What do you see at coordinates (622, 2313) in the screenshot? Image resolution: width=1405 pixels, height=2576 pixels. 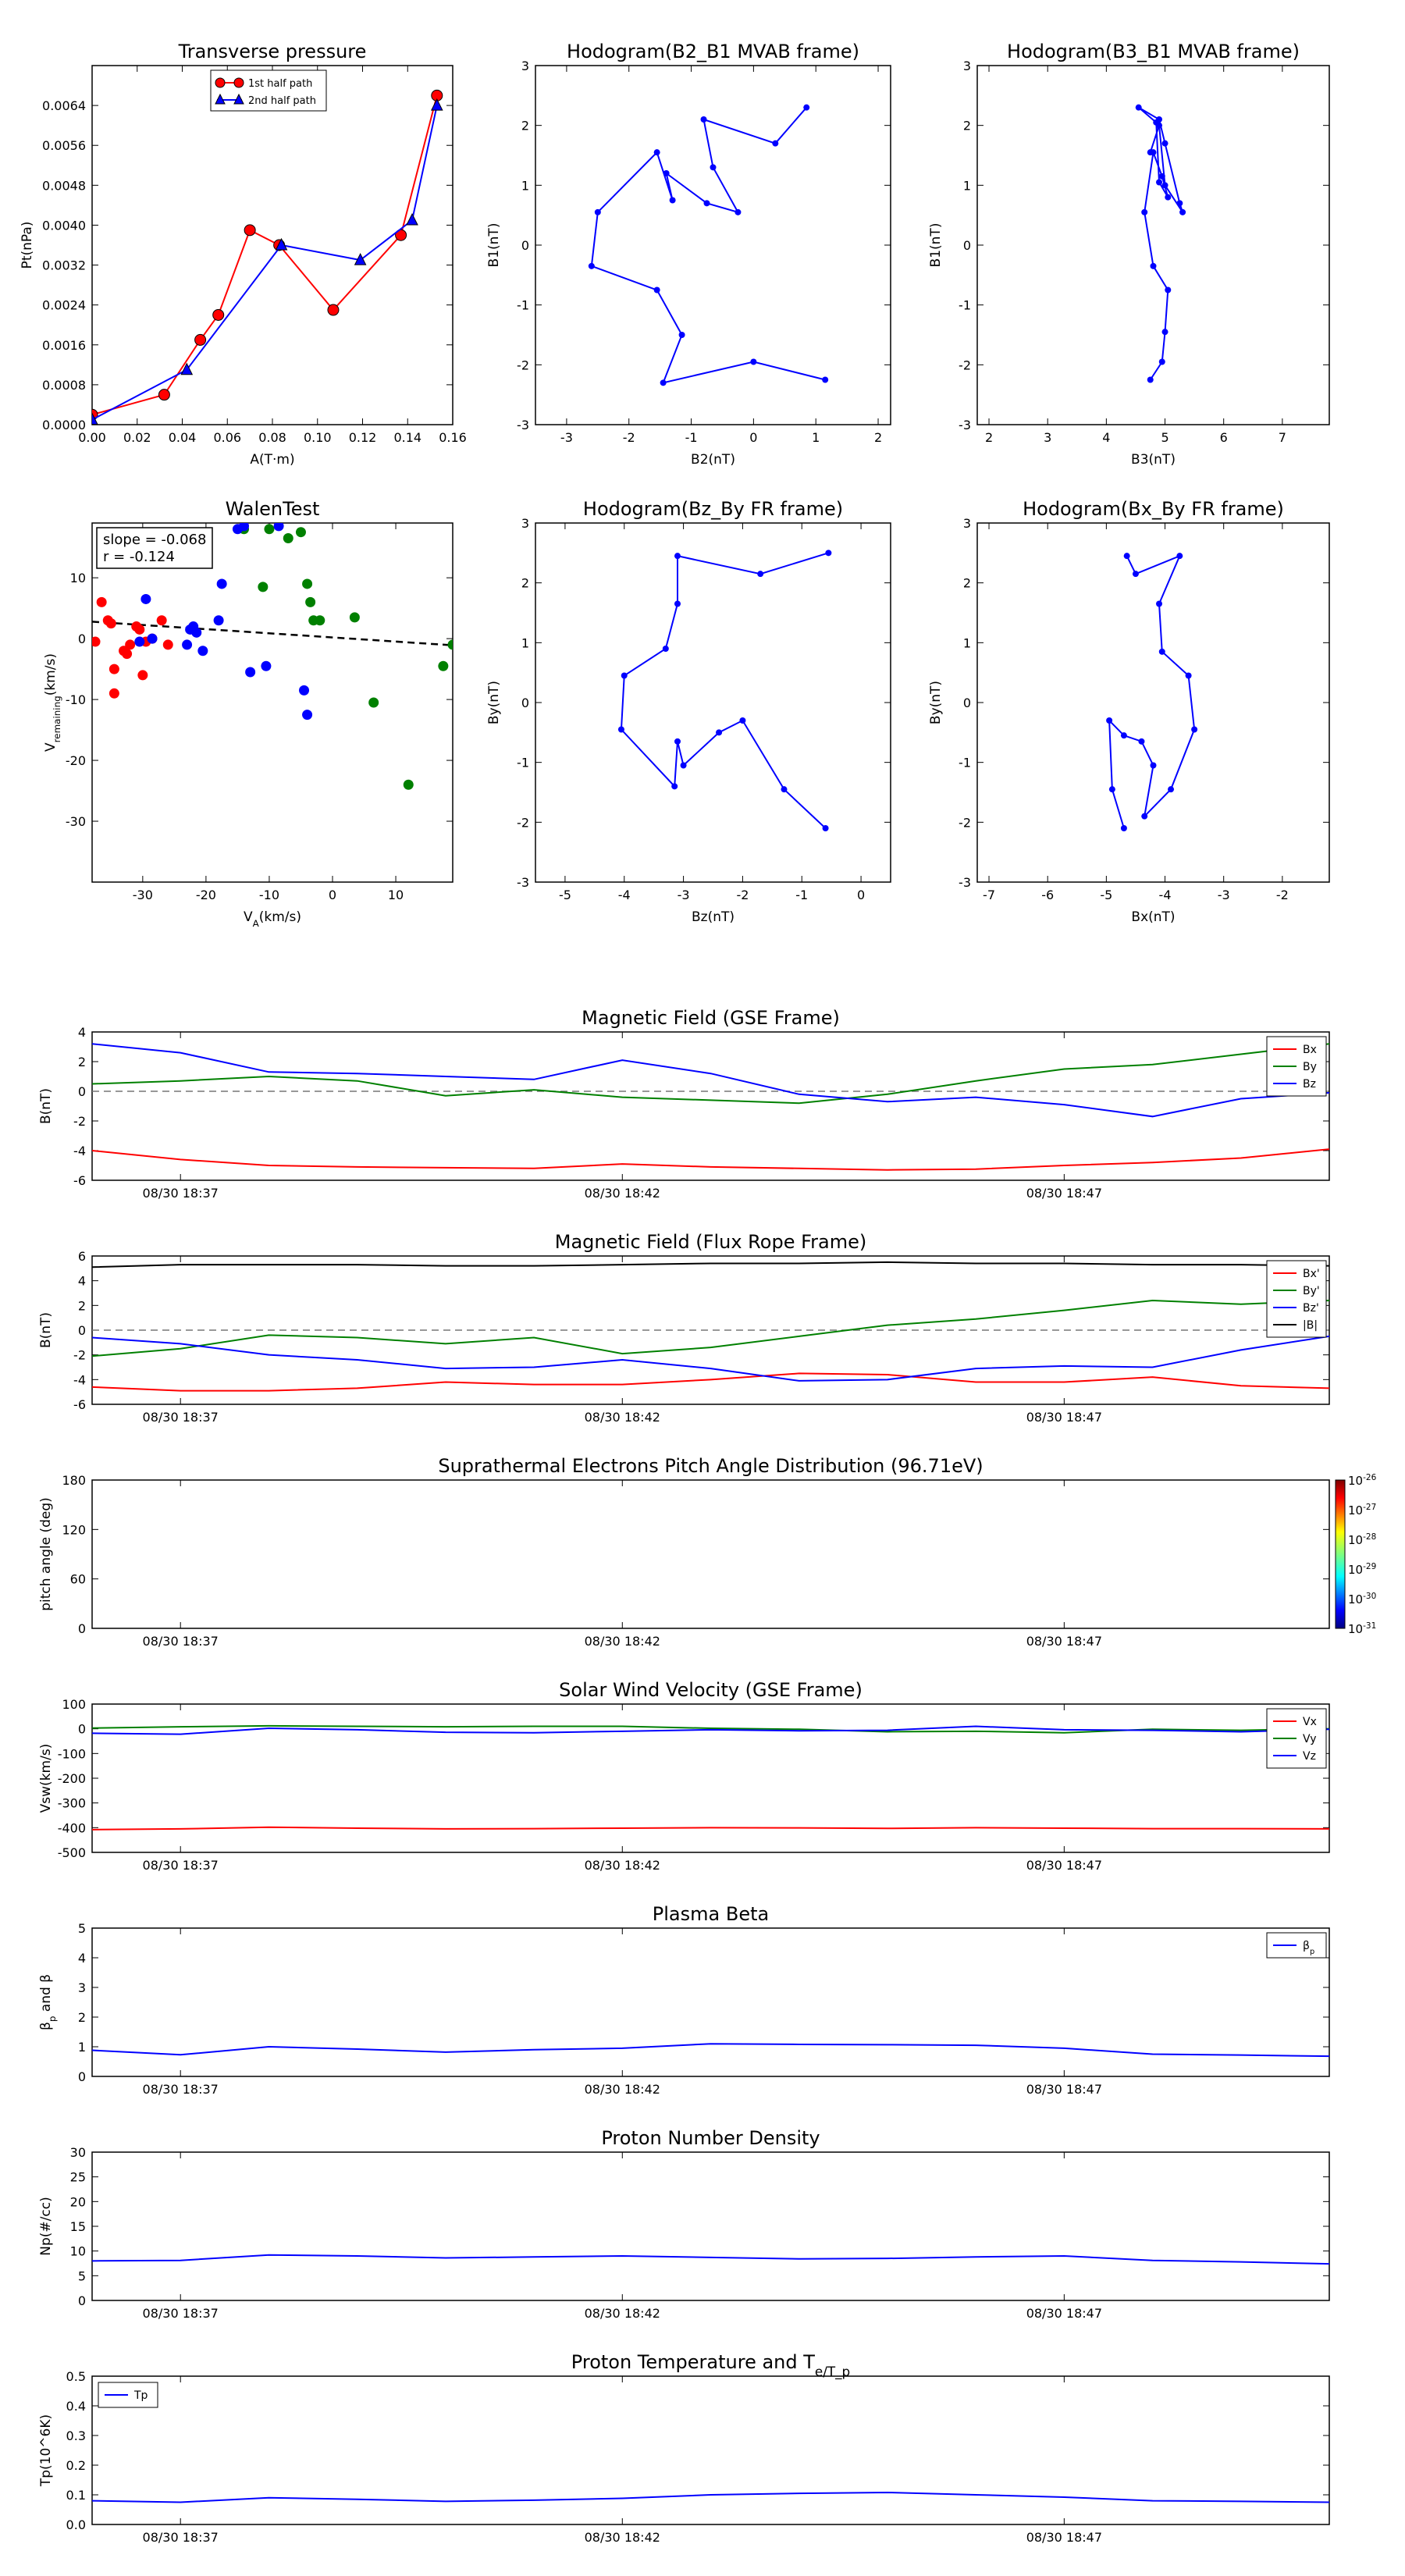 I see `x-tick-label: 08/30 18:42` at bounding box center [622, 2313].